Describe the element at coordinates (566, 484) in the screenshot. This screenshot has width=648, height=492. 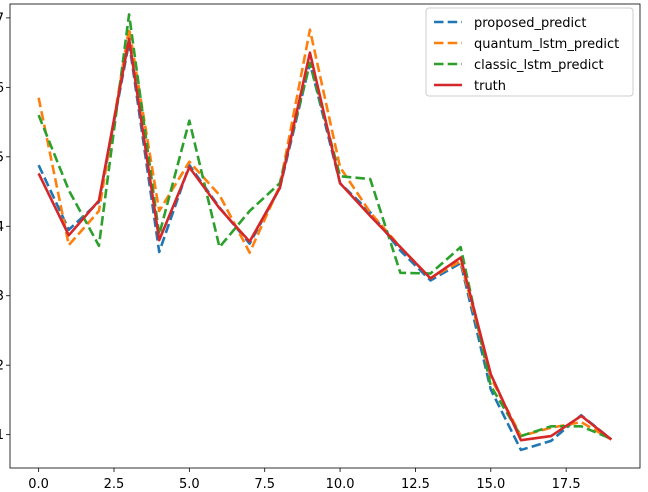
I see `x-tick-label: 17.5` at that location.